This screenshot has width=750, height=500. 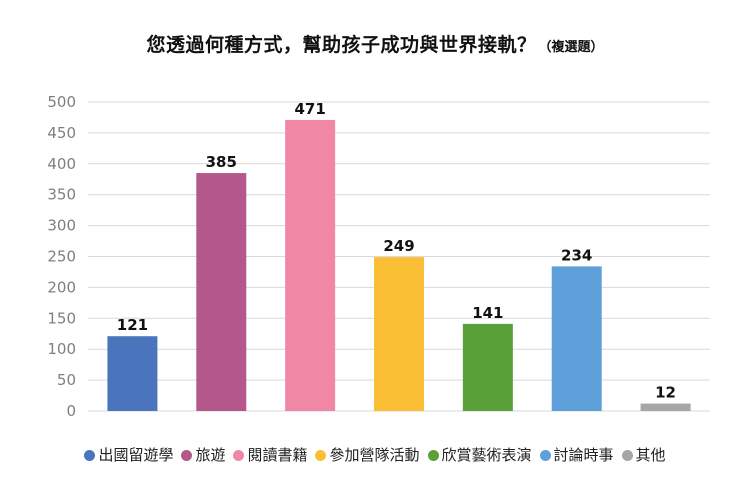 What do you see at coordinates (61, 195) in the screenshot?
I see `y-tick-label: 350` at bounding box center [61, 195].